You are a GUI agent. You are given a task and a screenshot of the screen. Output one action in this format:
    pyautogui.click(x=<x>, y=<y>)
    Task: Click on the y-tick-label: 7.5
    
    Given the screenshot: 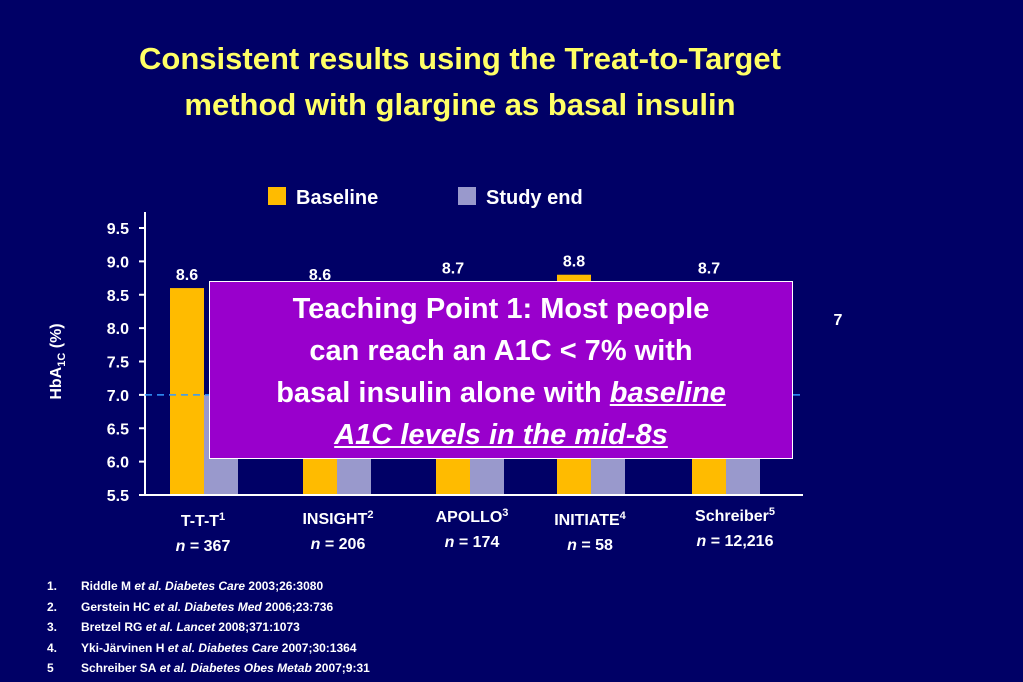 What is the action you would take?
    pyautogui.click(x=118, y=363)
    